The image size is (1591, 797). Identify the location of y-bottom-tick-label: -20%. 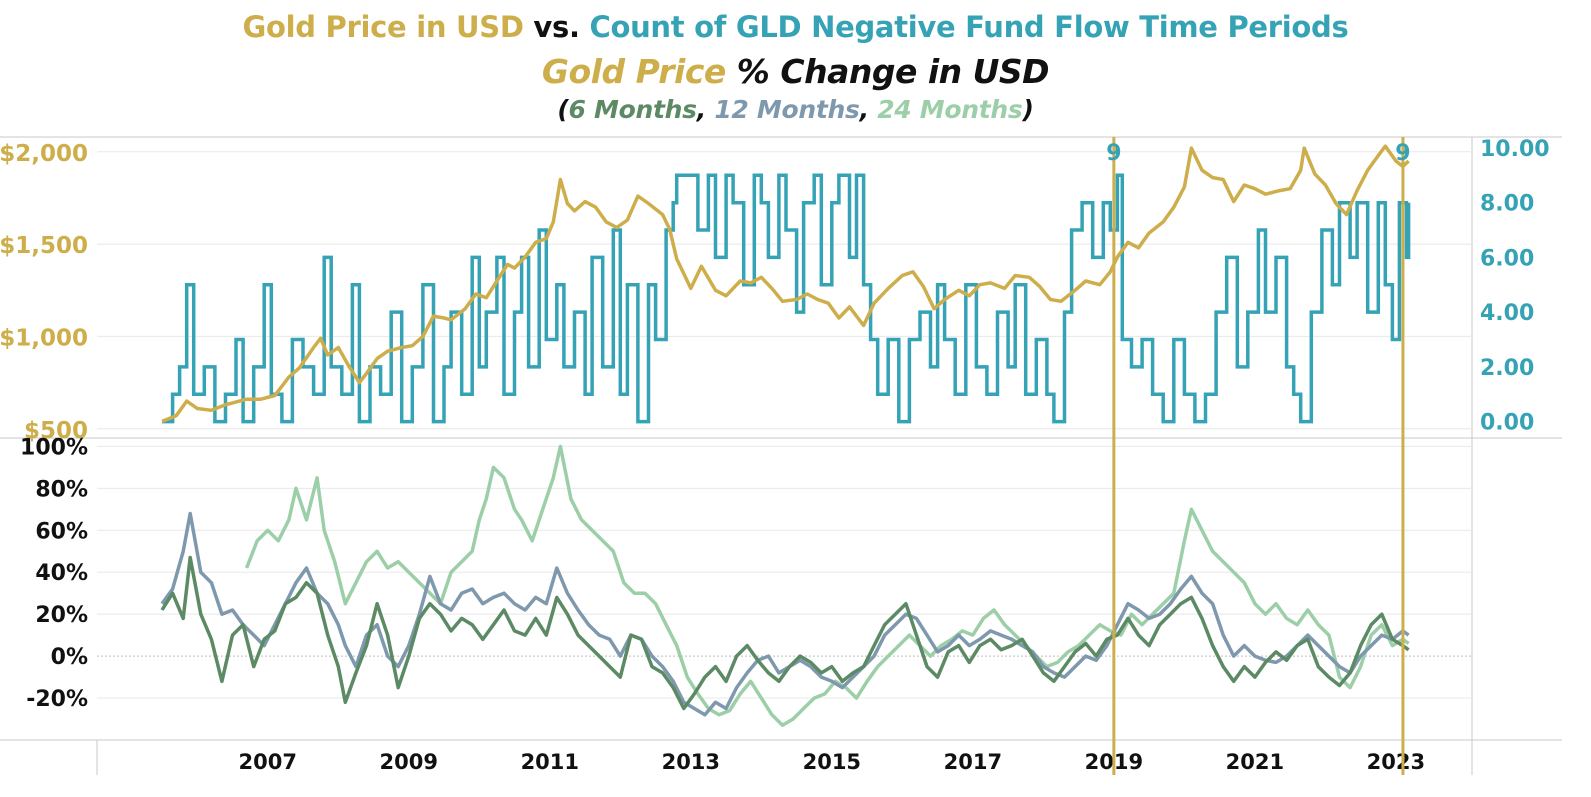
(57, 699).